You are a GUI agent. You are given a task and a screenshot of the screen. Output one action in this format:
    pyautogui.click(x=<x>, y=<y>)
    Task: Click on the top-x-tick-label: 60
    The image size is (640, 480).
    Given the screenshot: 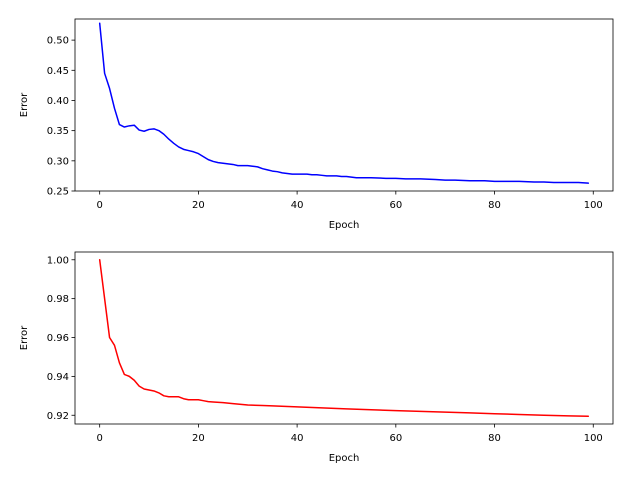 What is the action you would take?
    pyautogui.click(x=395, y=205)
    